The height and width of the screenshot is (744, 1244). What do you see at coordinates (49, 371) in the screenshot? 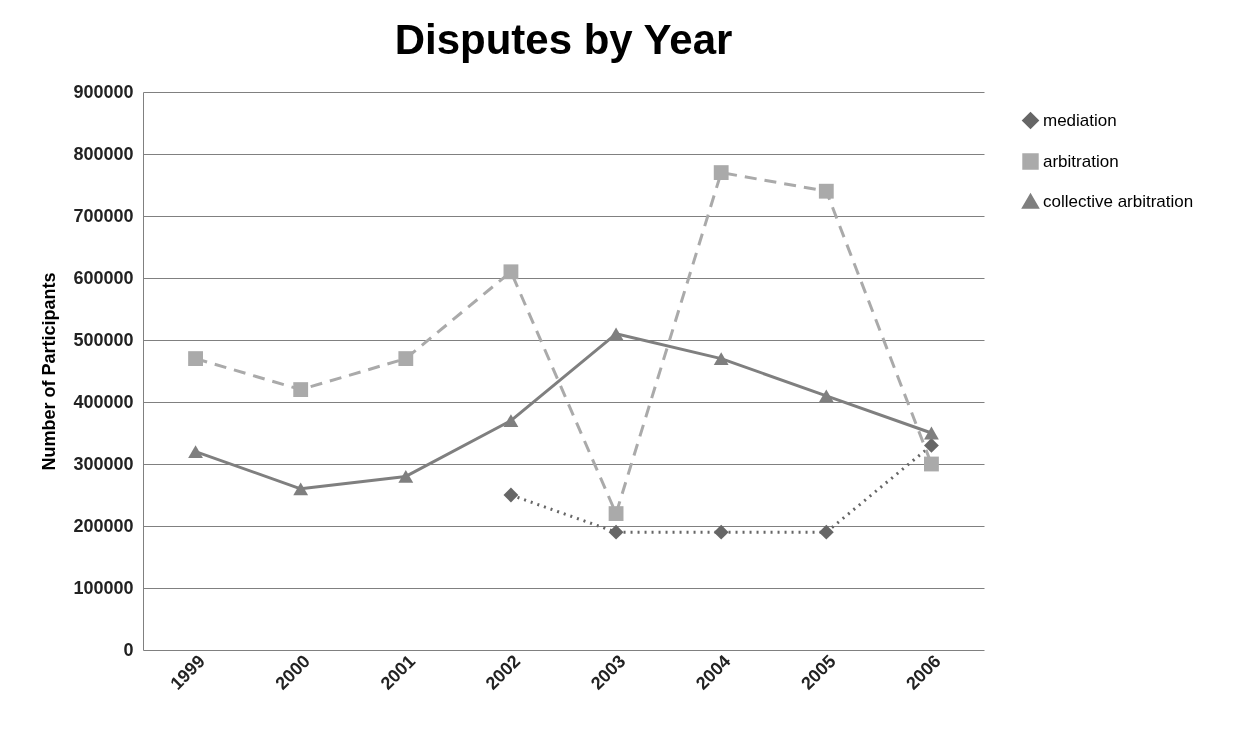
I see `y-axis-title: Number of Participants` at bounding box center [49, 371].